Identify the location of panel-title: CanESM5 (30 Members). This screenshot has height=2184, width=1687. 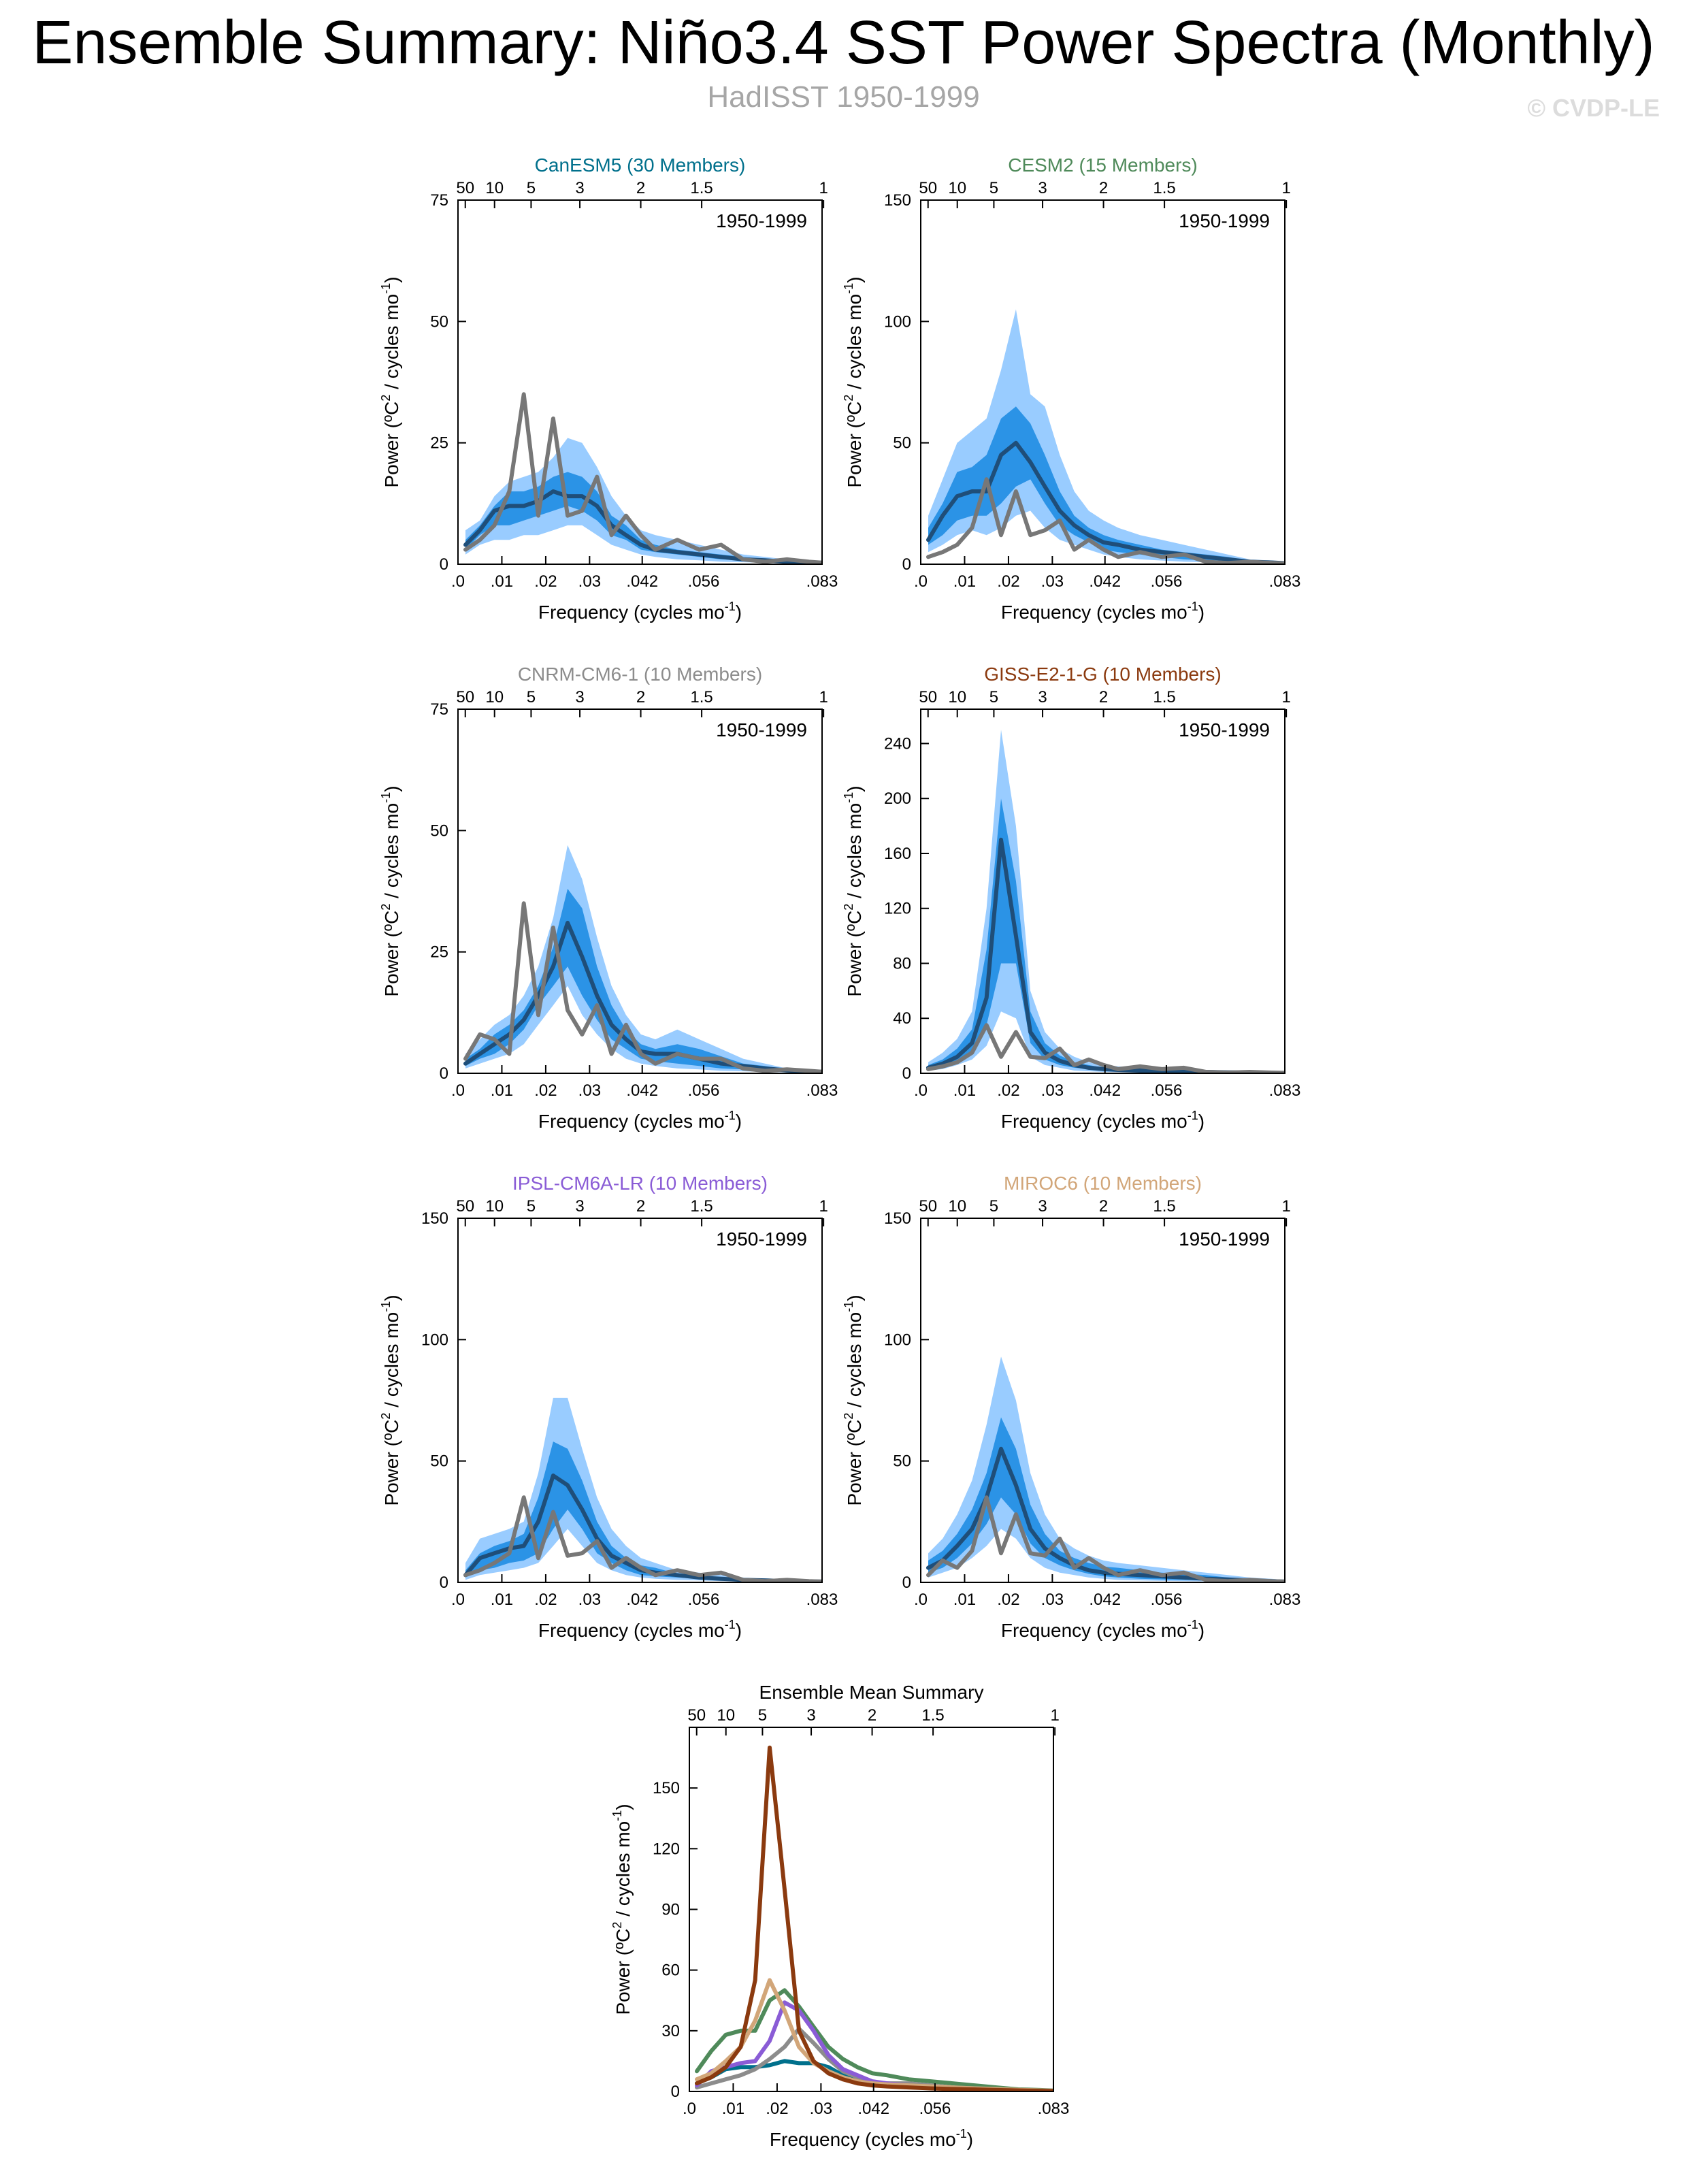
(640, 165).